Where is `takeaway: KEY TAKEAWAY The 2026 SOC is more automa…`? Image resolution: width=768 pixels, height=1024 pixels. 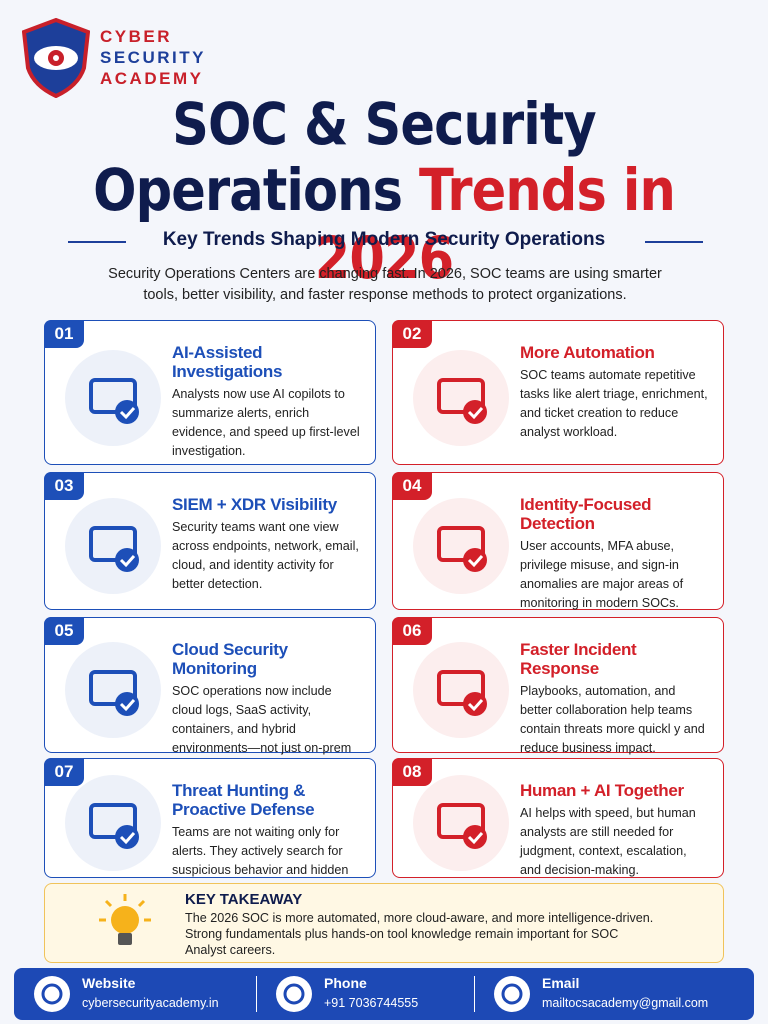 takeaway: KEY TAKEAWAY The 2026 SOC is more automa… is located at coordinates (384, 923).